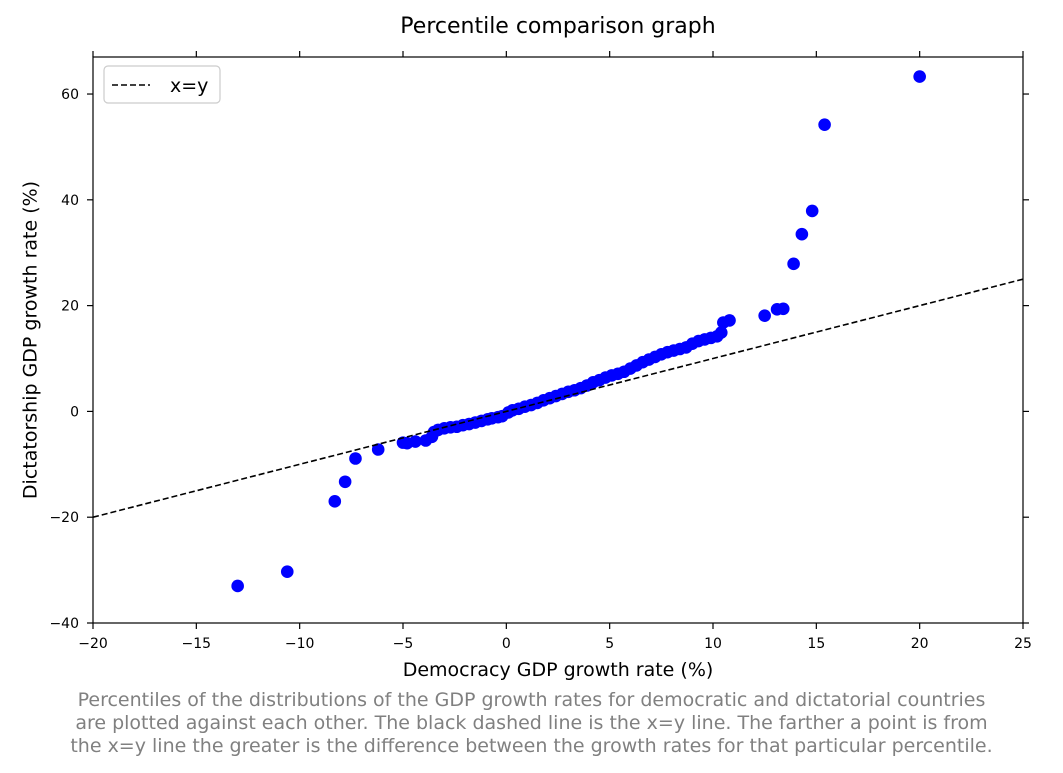 This screenshot has height=773, width=1063. Describe the element at coordinates (920, 644) in the screenshot. I see `x-tick-label: 20` at that location.